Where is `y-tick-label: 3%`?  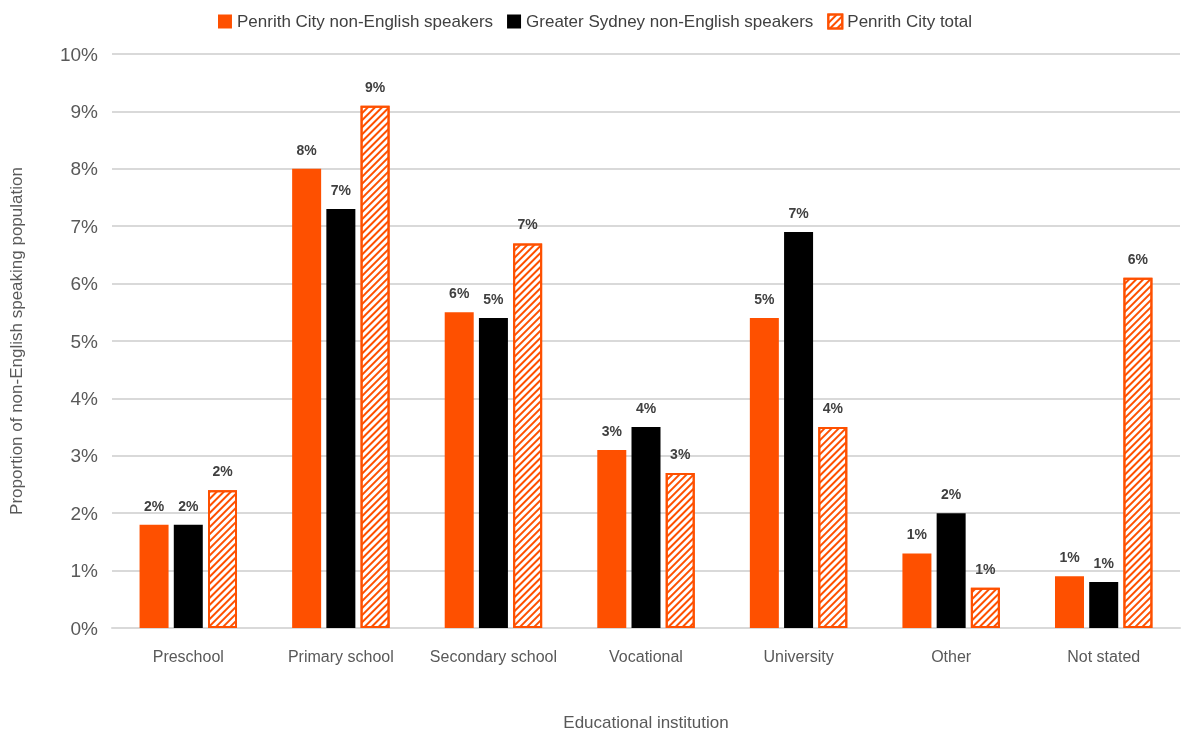
y-tick-label: 3% is located at coordinates (84, 456).